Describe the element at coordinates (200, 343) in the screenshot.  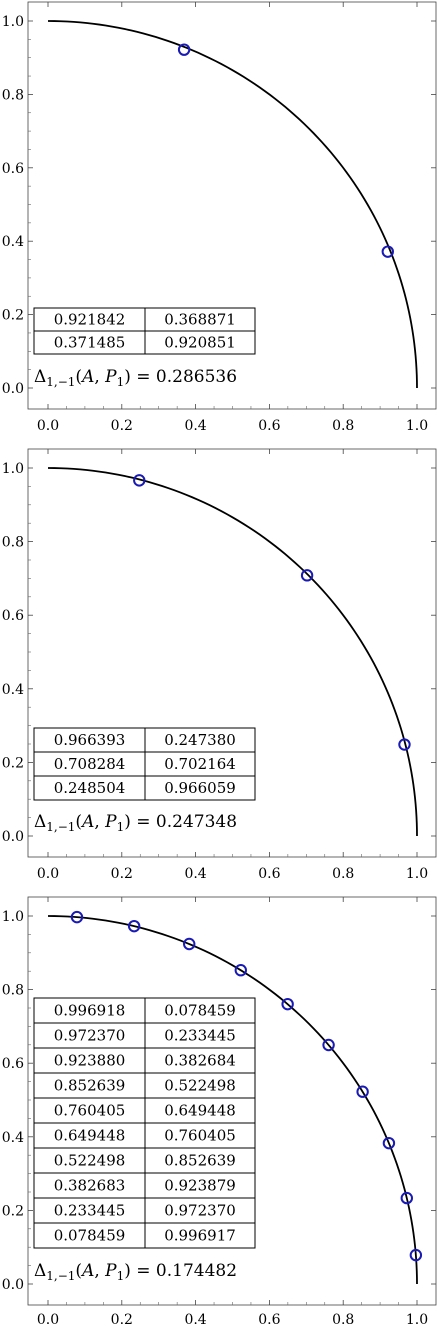
I see `table-cell: 0.920851` at that location.